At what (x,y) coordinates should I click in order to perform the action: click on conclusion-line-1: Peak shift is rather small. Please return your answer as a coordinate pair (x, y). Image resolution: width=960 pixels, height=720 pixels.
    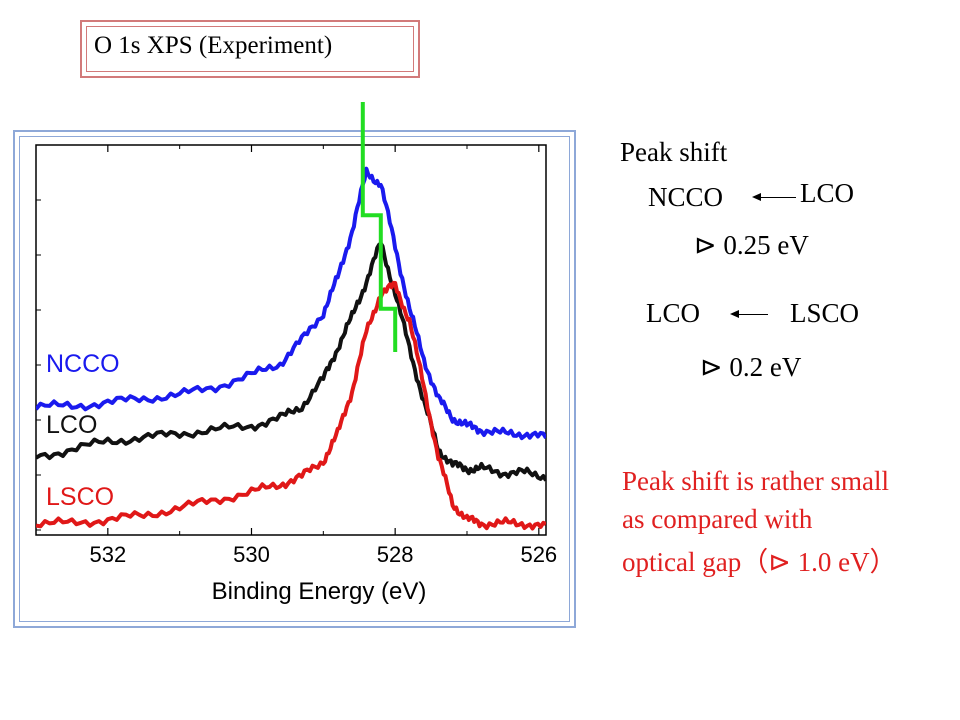
    Looking at the image, I should click on (755, 481).